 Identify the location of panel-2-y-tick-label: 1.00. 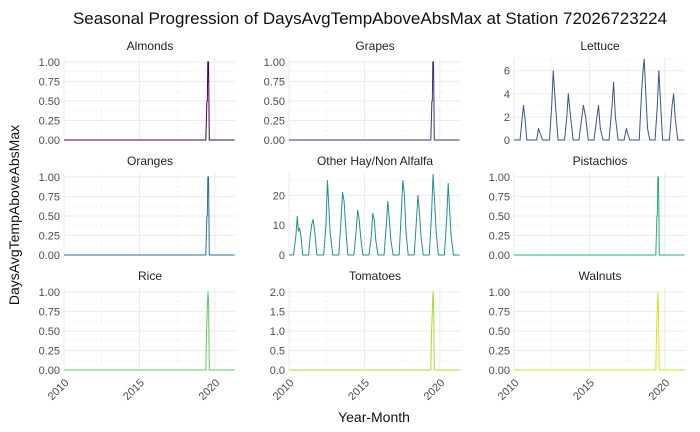
(274, 63).